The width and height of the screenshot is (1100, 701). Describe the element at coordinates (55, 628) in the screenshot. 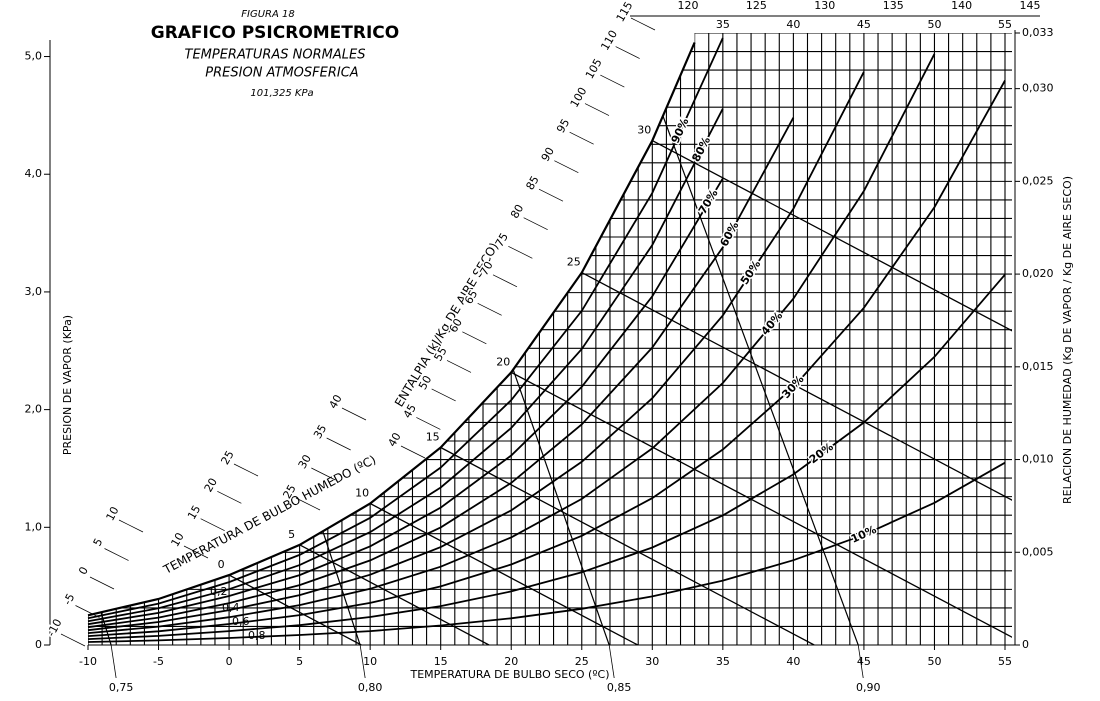

I see `enthalpy-label: -10` at that location.